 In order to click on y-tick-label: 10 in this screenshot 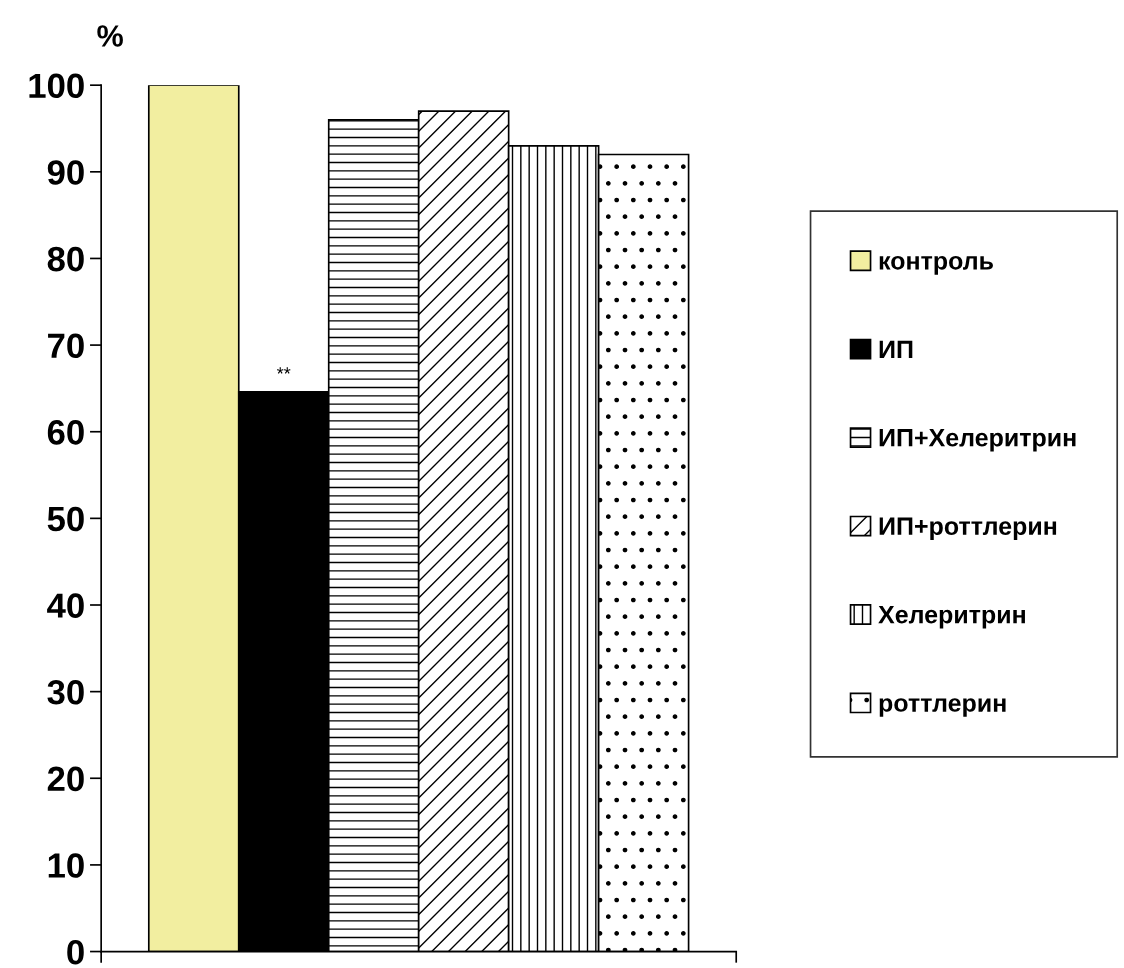, I will do `click(66, 865)`.